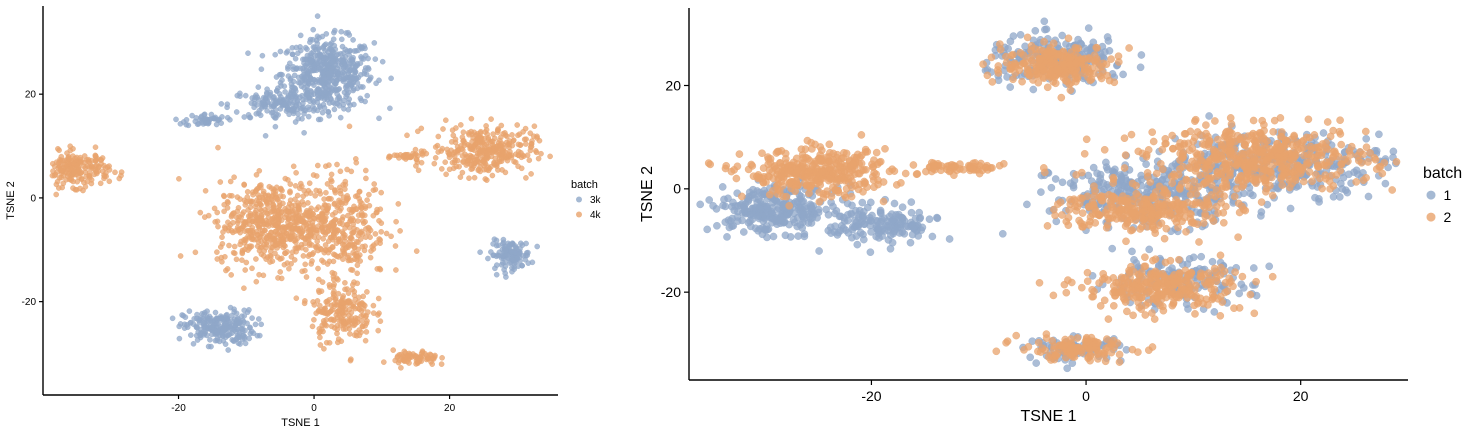 The height and width of the screenshot is (435, 1472). Describe the element at coordinates (596, 215) in the screenshot. I see `legend-label: 4k` at that location.